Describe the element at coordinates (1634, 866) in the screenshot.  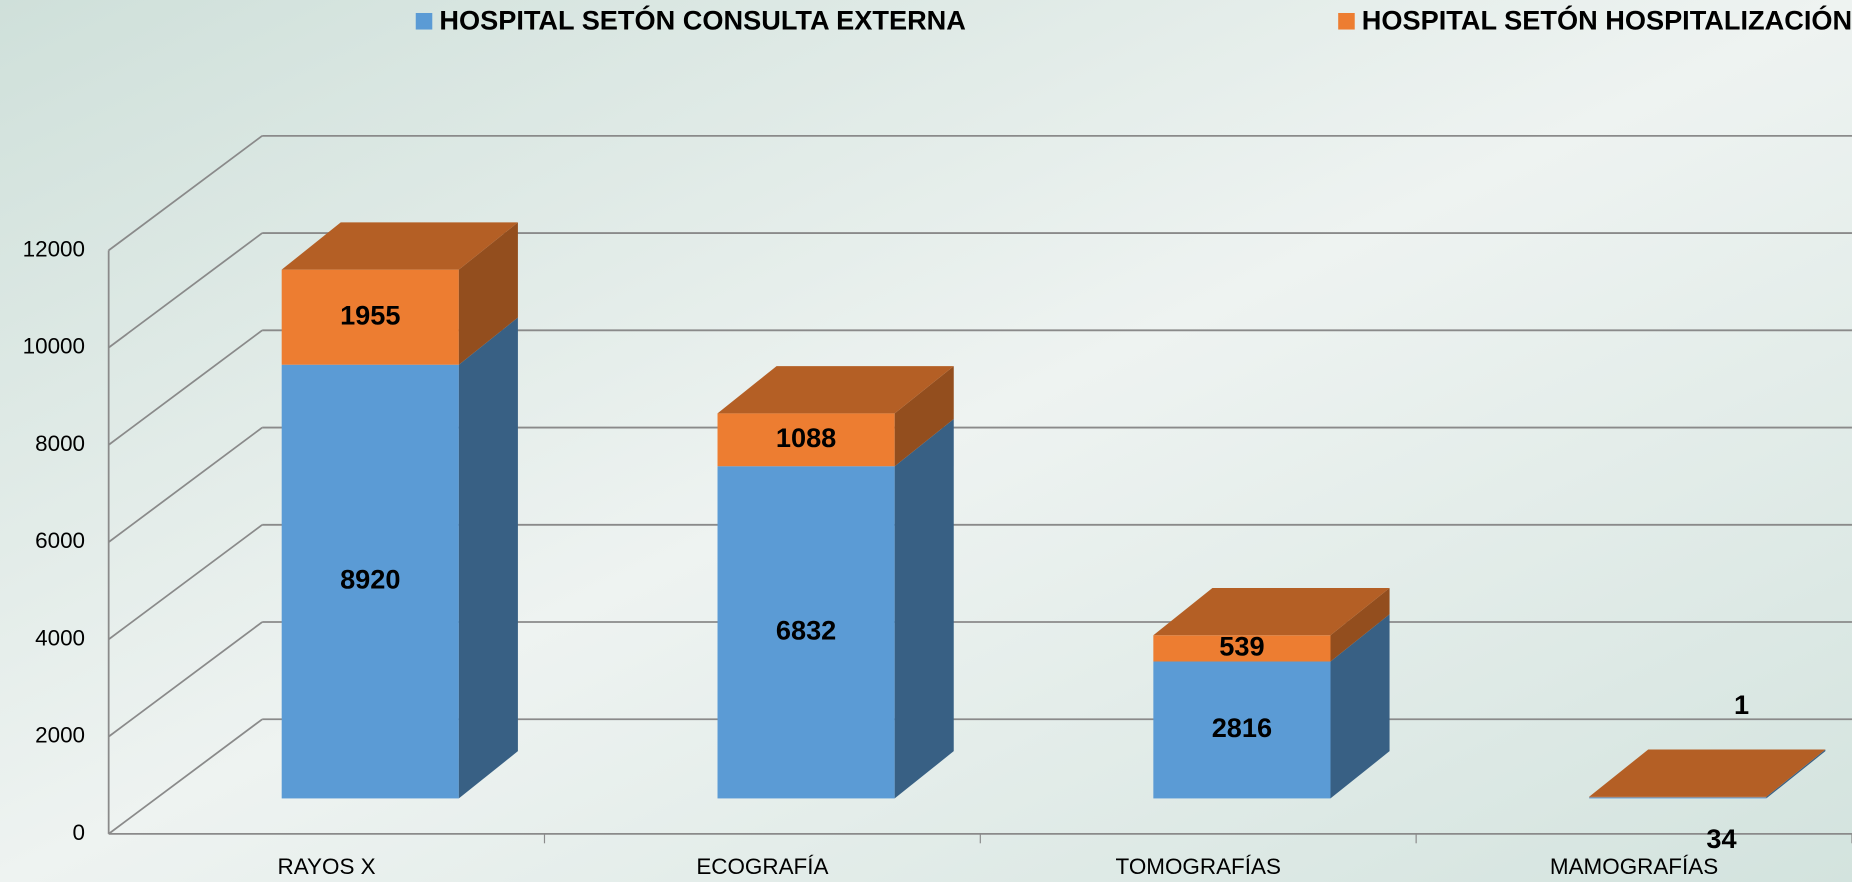
I see `x-tick-label: MAMOGRAFÍAS` at that location.